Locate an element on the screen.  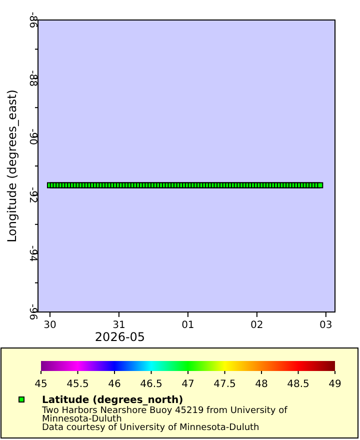
x-axis-title: 2026-05 is located at coordinates (120, 337).